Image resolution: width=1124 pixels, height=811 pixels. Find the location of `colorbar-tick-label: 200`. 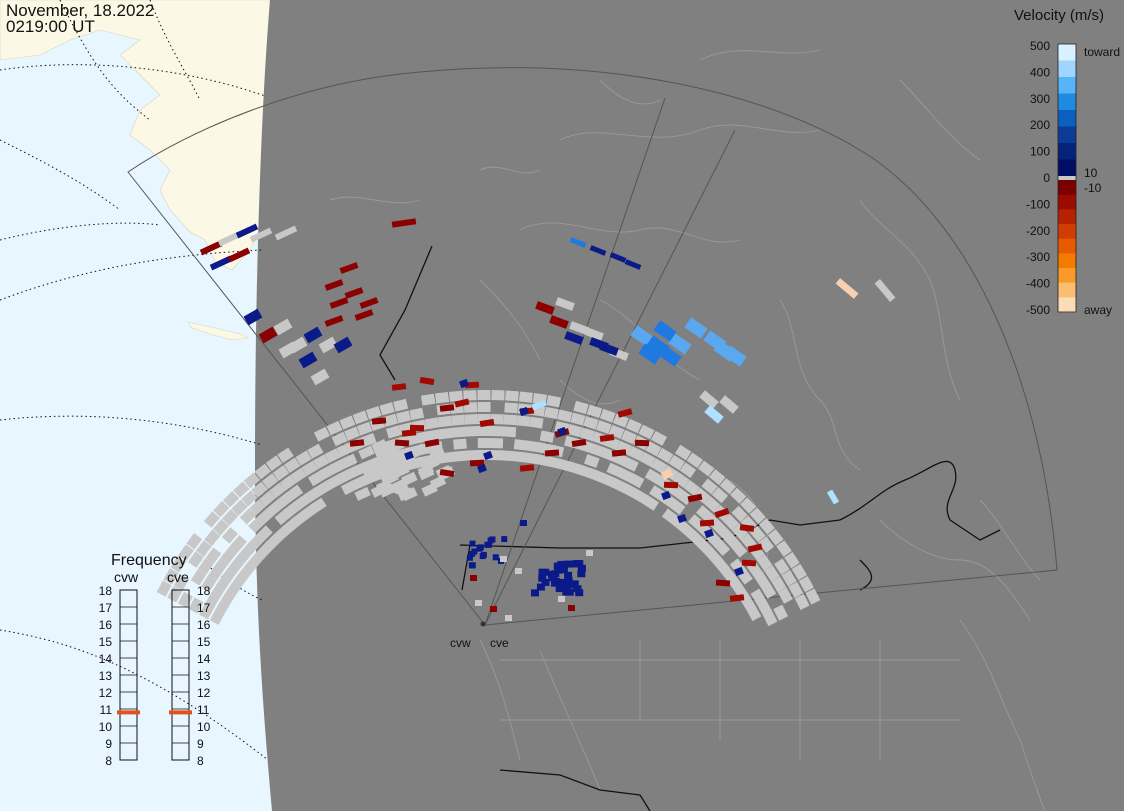

colorbar-tick-label: 200 is located at coordinates (1040, 125).